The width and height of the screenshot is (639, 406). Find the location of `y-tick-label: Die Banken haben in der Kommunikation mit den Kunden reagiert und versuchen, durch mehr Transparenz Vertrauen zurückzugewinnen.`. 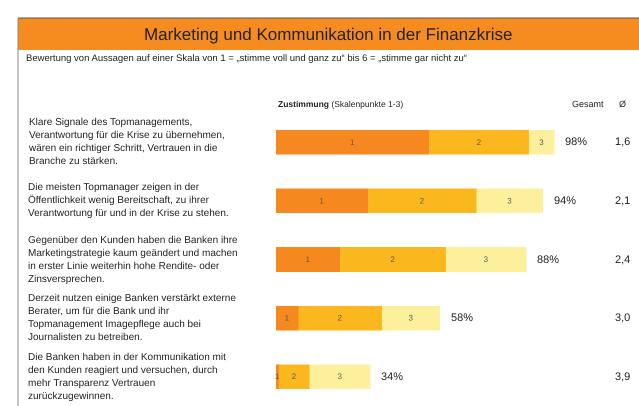

y-tick-label: Die Banken haben in der Kommunikation mit den Kunden reagiert und versuchen, durch mehr Transparenz Vertrauen zurückzugewinnen. is located at coordinates (127, 377).